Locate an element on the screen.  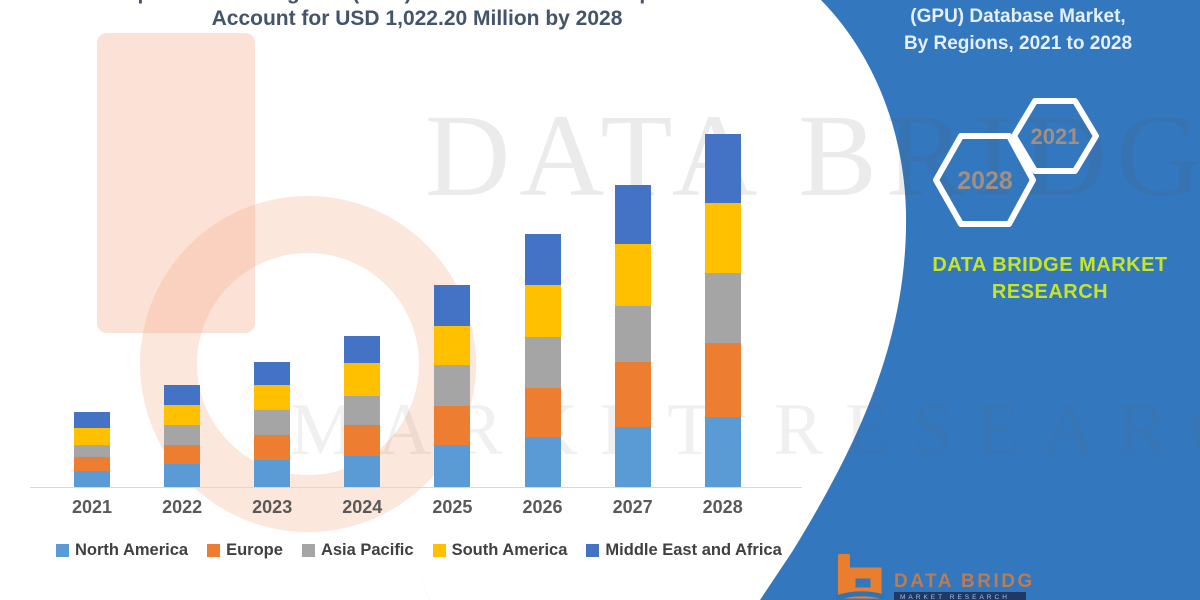
bar-2022 is located at coordinates (182, 435).